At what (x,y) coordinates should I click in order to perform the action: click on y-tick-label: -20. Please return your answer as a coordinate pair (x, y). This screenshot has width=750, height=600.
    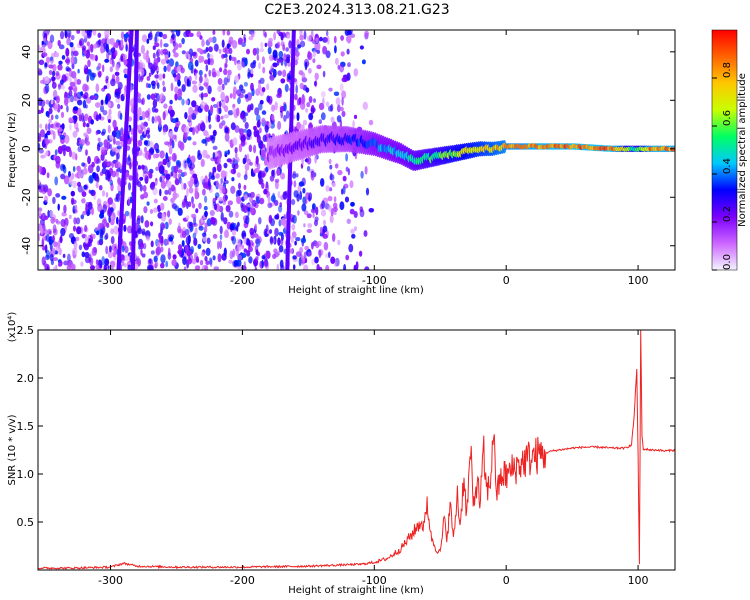
    Looking at the image, I should click on (26, 197).